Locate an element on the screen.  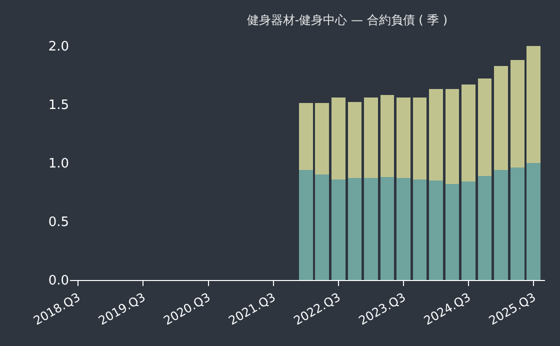
y-tick-label: 2.0 is located at coordinates (58, 46).